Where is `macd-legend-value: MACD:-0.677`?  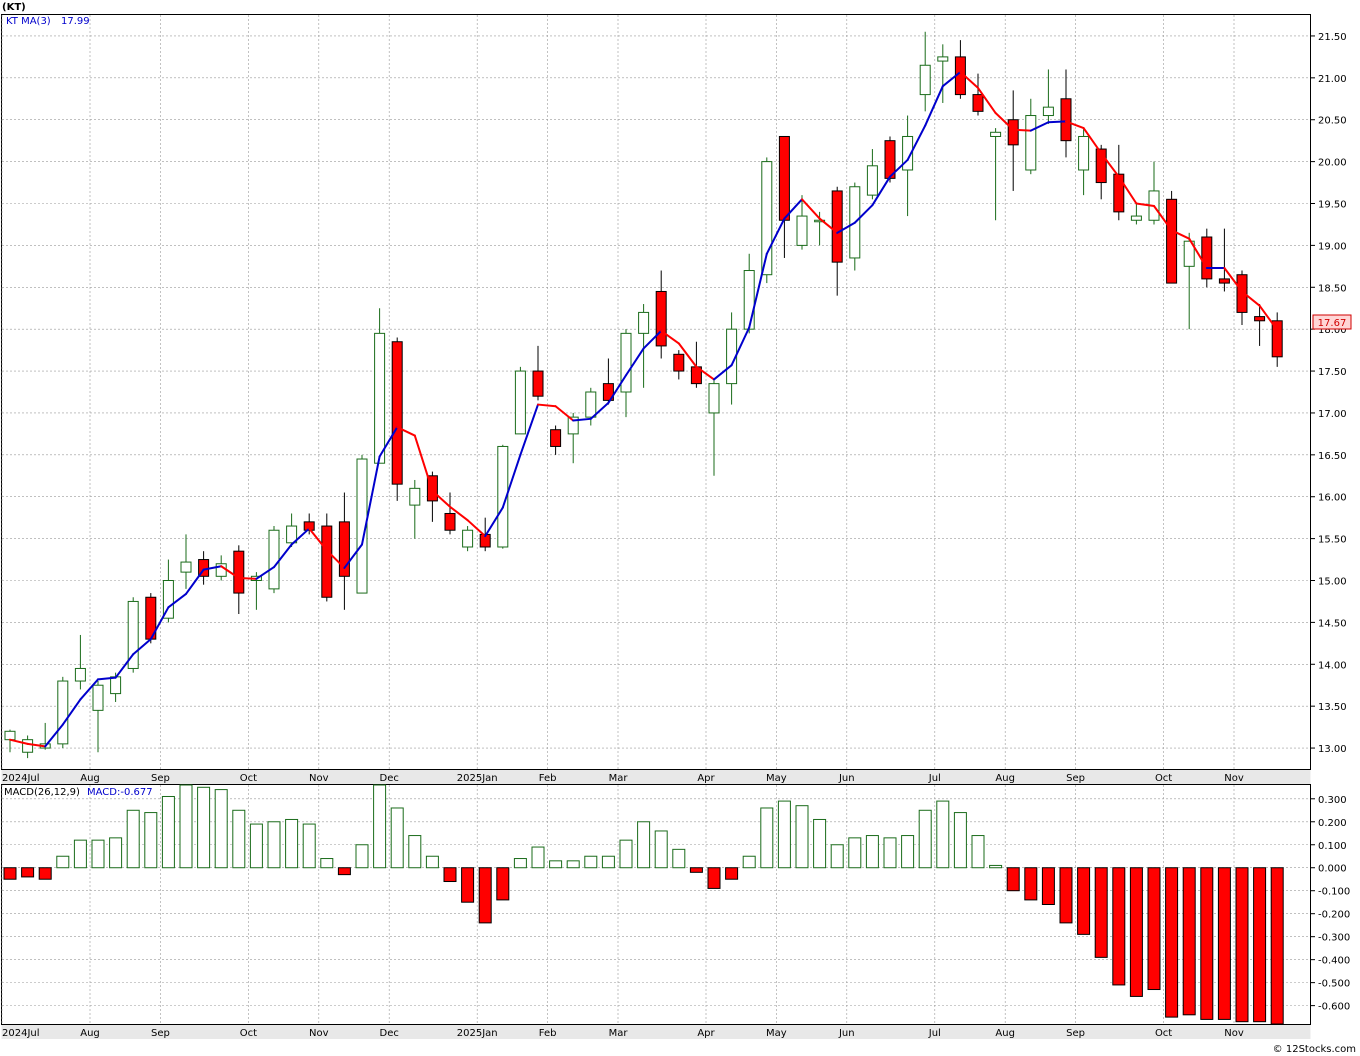 macd-legend-value: MACD:-0.677 is located at coordinates (120, 792).